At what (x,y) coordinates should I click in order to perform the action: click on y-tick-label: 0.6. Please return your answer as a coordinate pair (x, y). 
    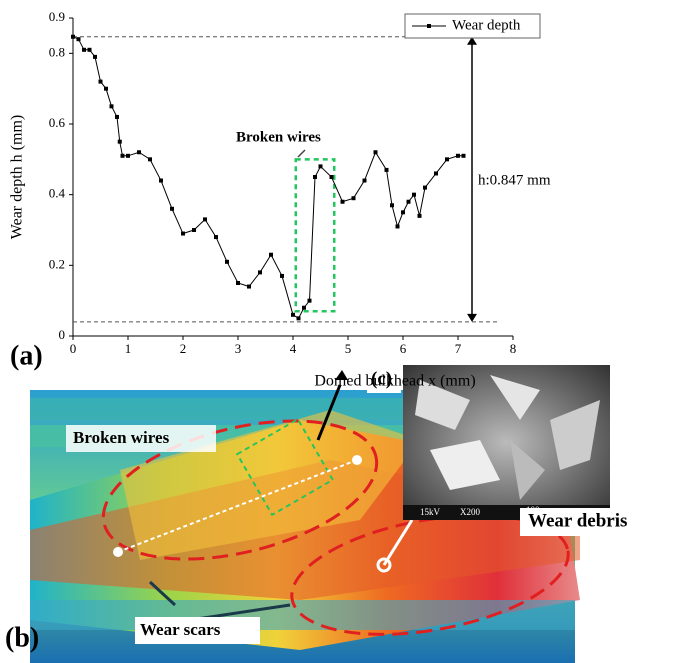
    Looking at the image, I should click on (57, 122).